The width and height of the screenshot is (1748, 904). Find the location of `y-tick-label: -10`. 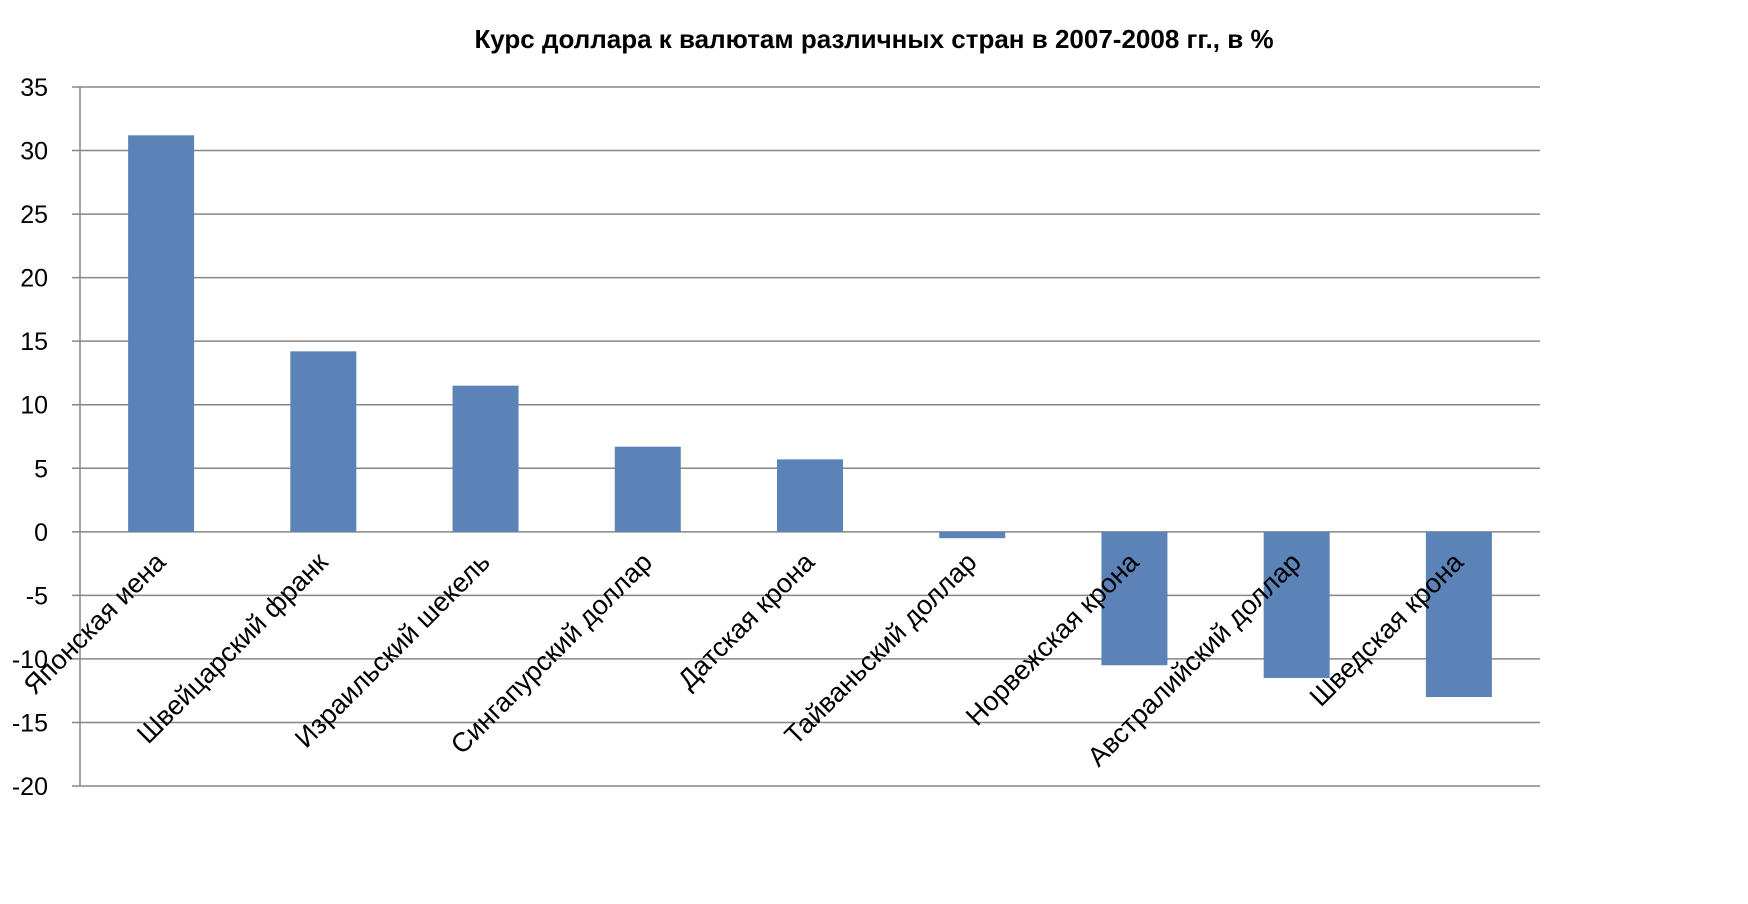

y-tick-label: -10 is located at coordinates (30, 660).